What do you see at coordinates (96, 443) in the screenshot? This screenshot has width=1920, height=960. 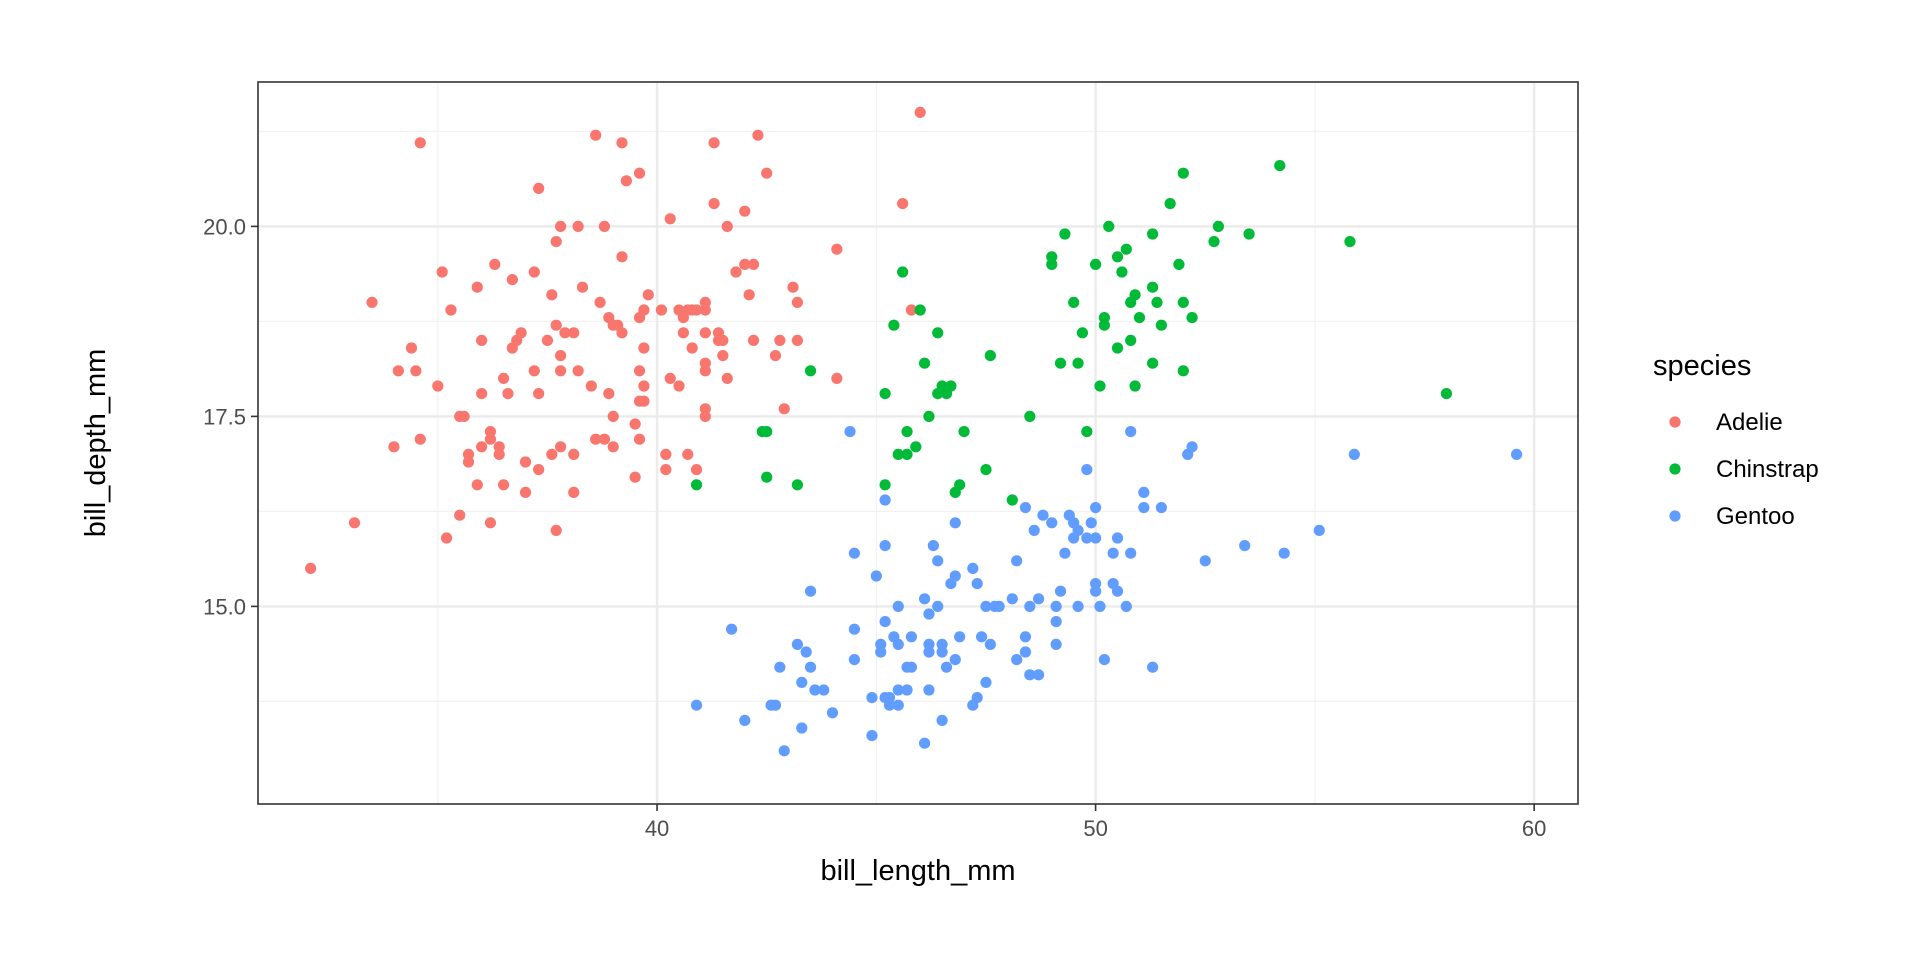 I see `y-axis-title: bill_depth_mm` at bounding box center [96, 443].